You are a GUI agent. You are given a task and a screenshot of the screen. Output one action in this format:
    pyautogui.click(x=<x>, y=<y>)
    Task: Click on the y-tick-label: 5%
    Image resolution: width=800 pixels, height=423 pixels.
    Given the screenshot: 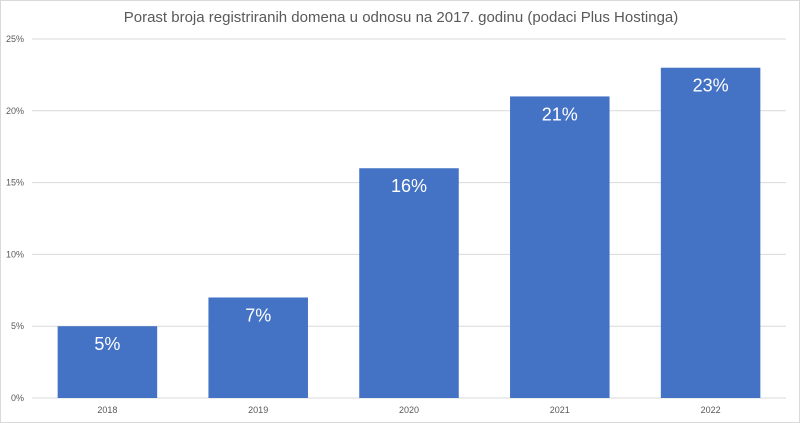 What is the action you would take?
    pyautogui.click(x=17, y=326)
    